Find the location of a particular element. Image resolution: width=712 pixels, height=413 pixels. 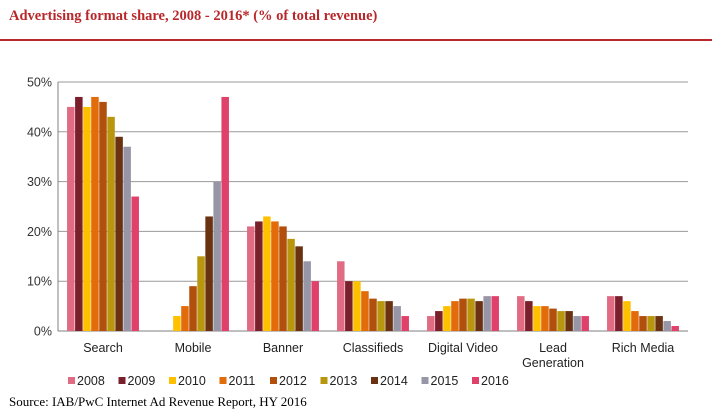

bar-2008-rich-media is located at coordinates (611, 313).